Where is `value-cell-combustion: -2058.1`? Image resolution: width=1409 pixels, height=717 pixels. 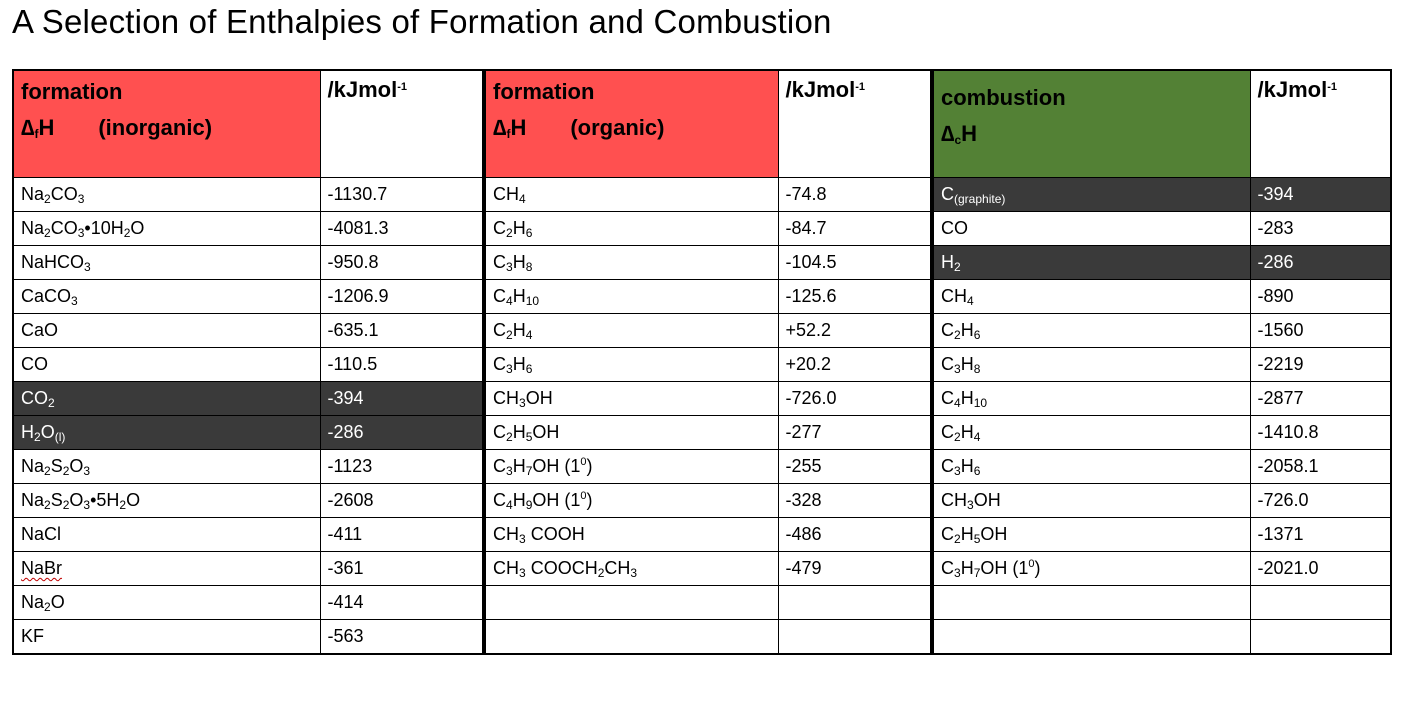 value-cell-combustion: -2058.1 is located at coordinates (1320, 466).